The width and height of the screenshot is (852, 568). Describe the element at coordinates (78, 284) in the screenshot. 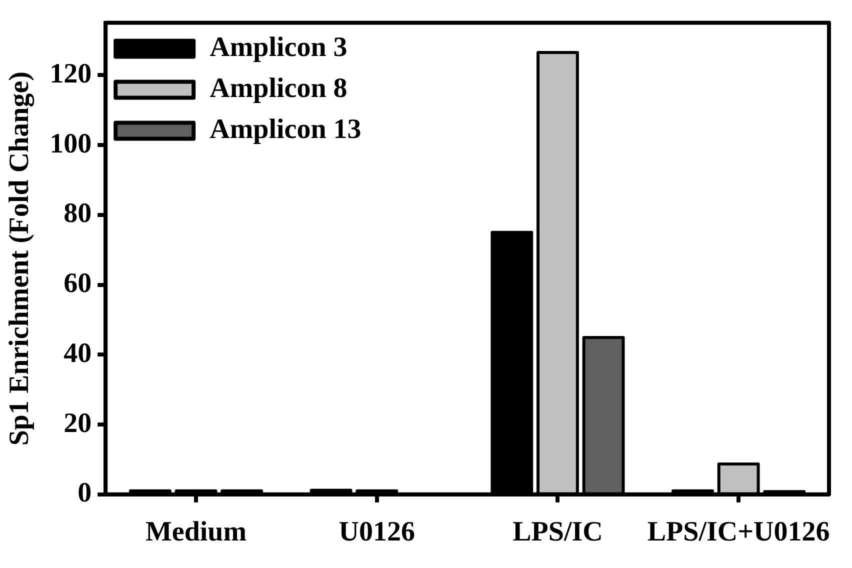

I see `y-tick-label: 60` at that location.